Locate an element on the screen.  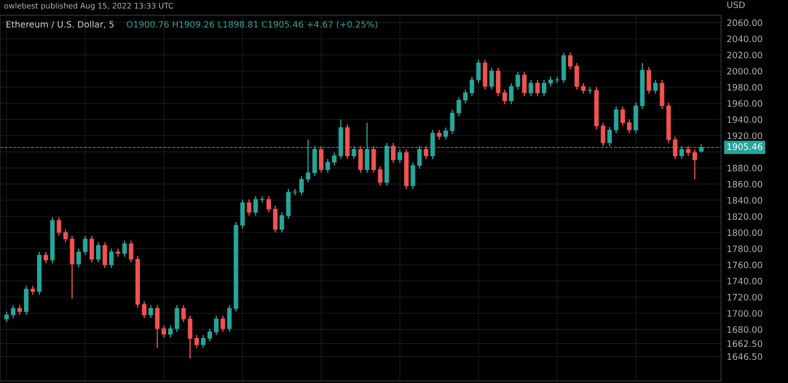
y-tick-label: 1740.00 is located at coordinates (745, 281).